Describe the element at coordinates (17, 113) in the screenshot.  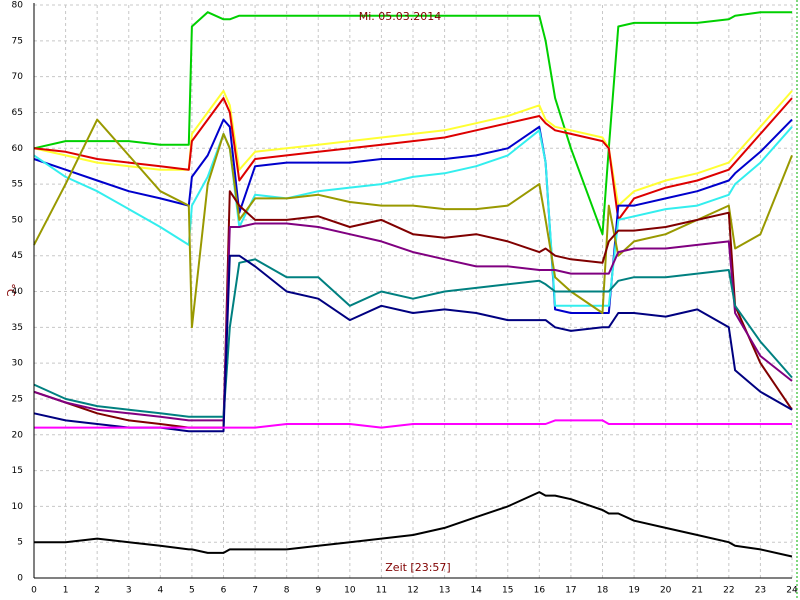
I see `y-tick-label: 65` at that location.